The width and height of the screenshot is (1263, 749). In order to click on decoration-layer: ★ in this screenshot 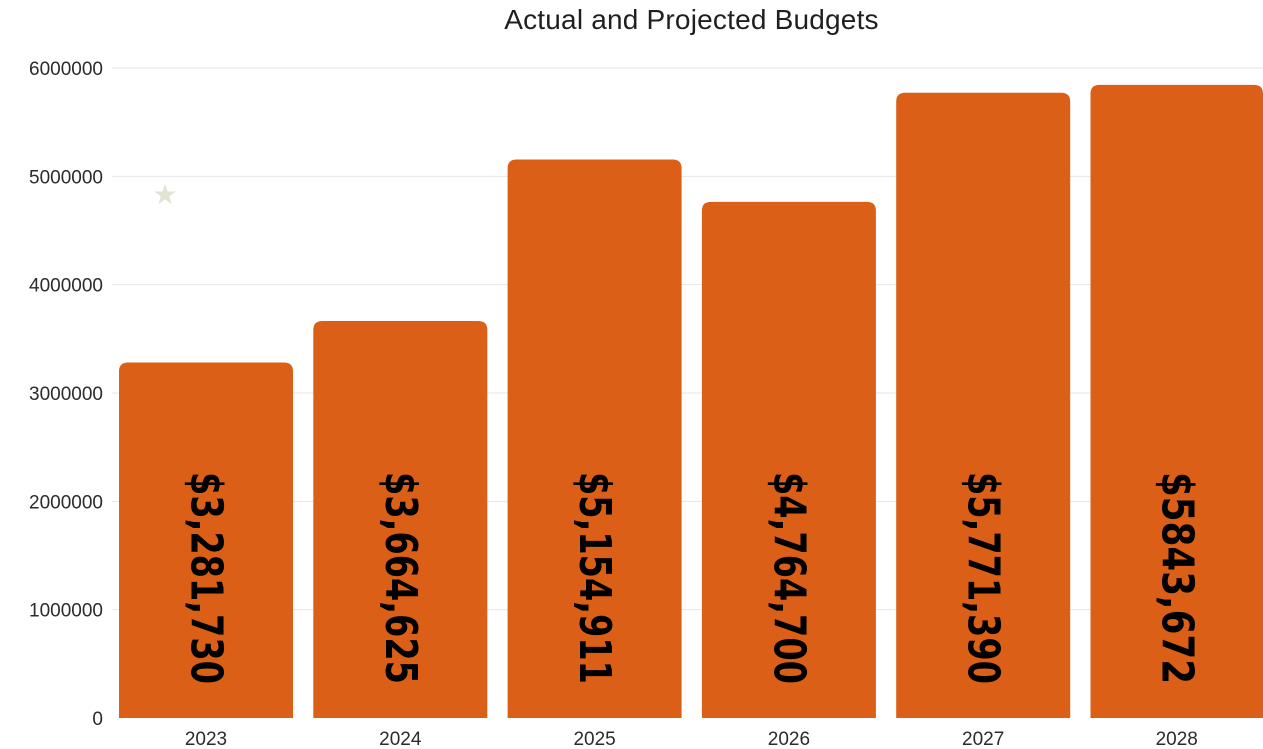, I will do `click(164, 194)`.